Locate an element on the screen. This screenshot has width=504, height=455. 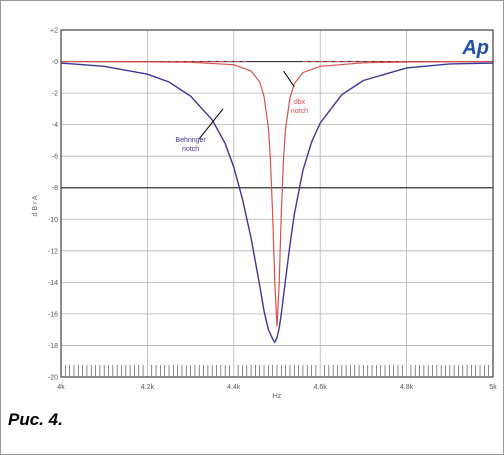
minor-tick-strip is located at coordinates (277, 370).